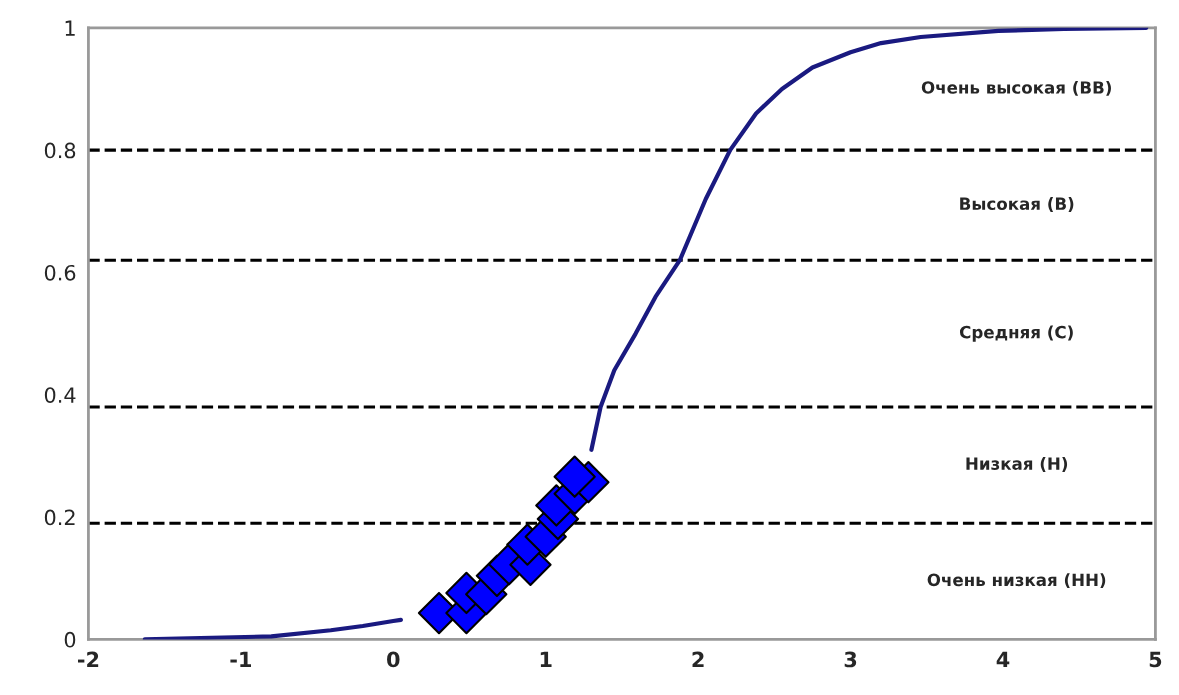 The width and height of the screenshot is (1179, 695). Describe the element at coordinates (1017, 464) in the screenshot. I see `annotation: Низкая (Н)` at that location.